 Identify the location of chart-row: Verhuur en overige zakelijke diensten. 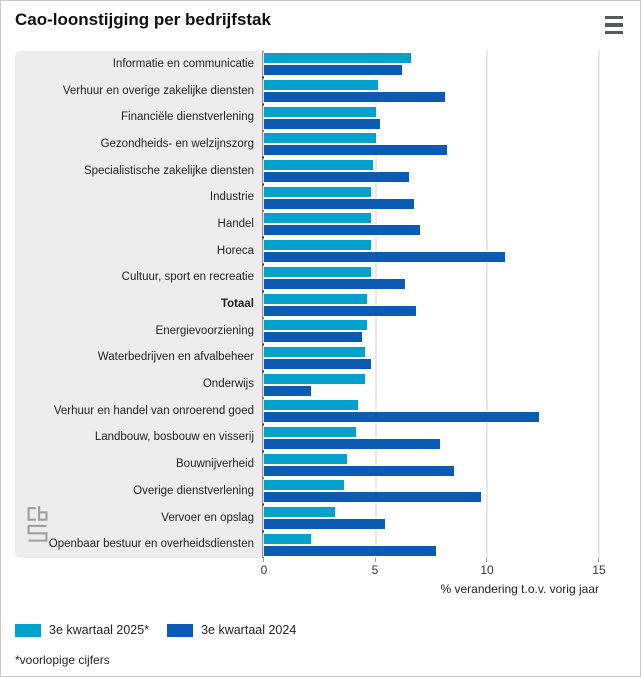
(321, 91).